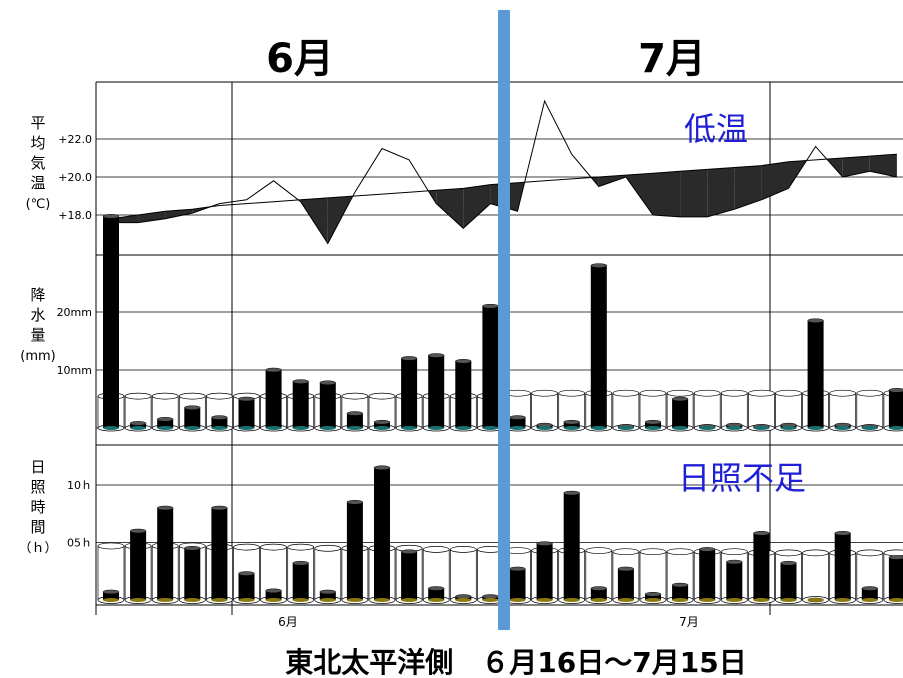 The width and height of the screenshot is (903, 678). I want to click on month-label-june: 6月, so click(300, 59).